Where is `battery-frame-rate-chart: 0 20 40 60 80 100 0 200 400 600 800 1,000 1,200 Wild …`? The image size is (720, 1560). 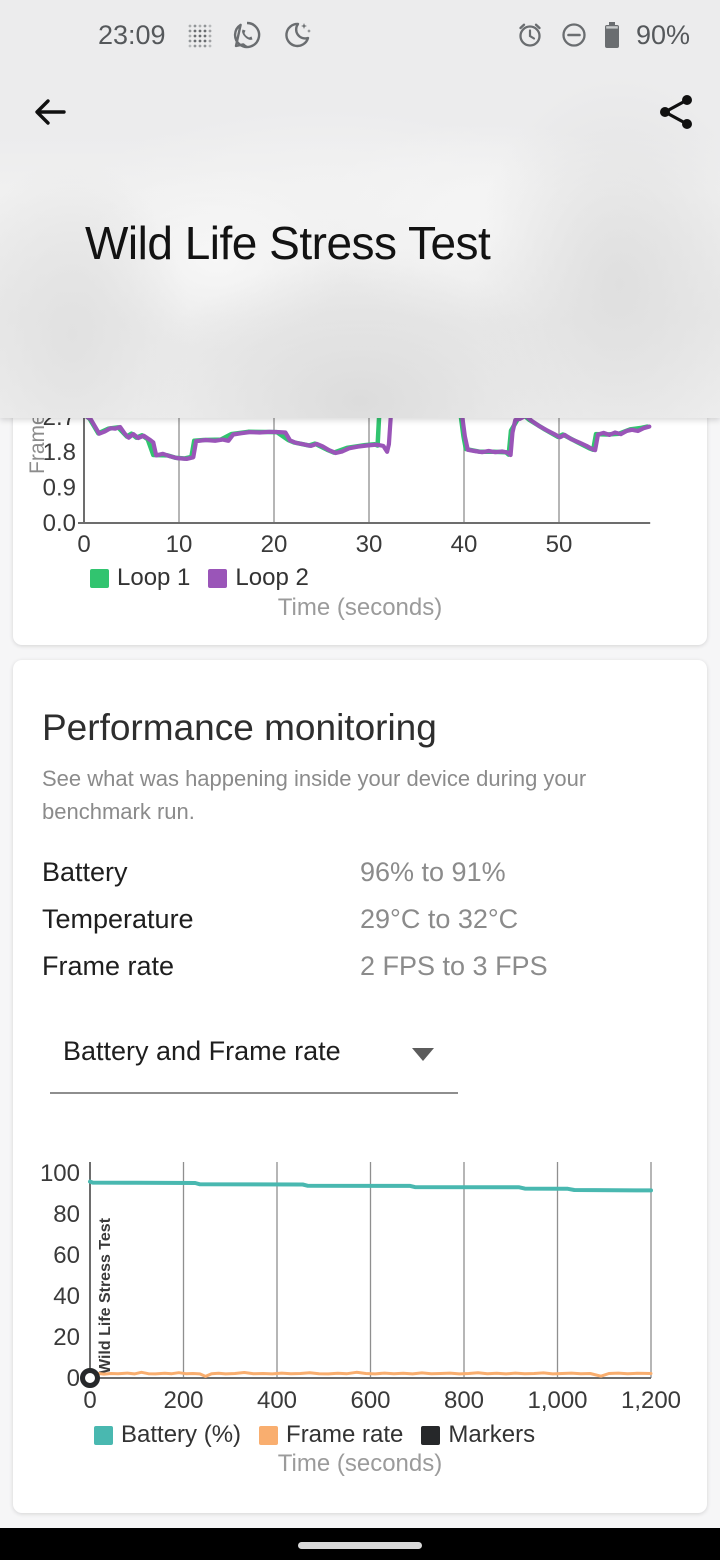
battery-frame-rate-chart: 0 20 40 60 80 100 0 200 400 600 800 1,000 1,200 Wild … is located at coordinates (360, 1287).